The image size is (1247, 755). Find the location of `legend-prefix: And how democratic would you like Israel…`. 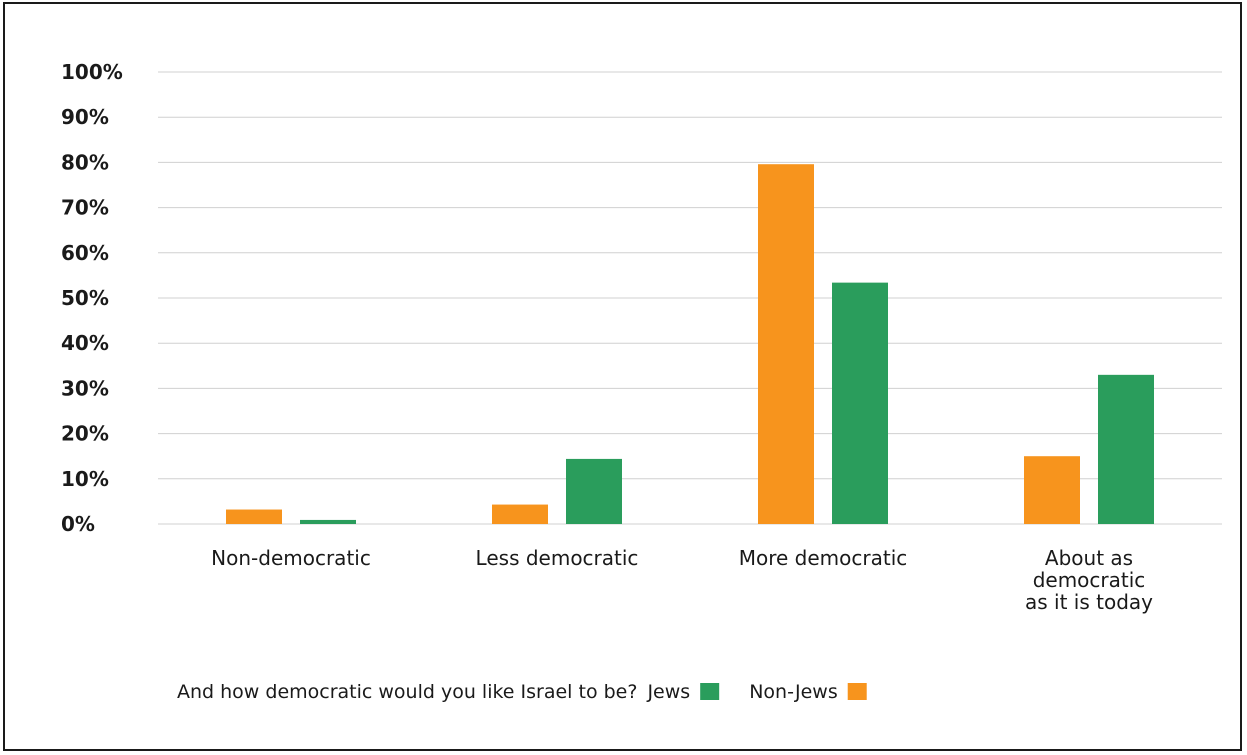

legend-prefix: And how democratic would you like Israel… is located at coordinates (407, 692).